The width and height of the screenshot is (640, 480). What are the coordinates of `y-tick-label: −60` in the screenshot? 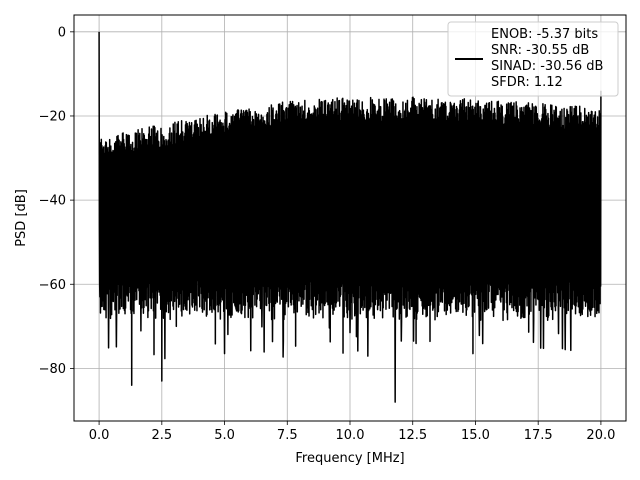 It's located at (52, 285).